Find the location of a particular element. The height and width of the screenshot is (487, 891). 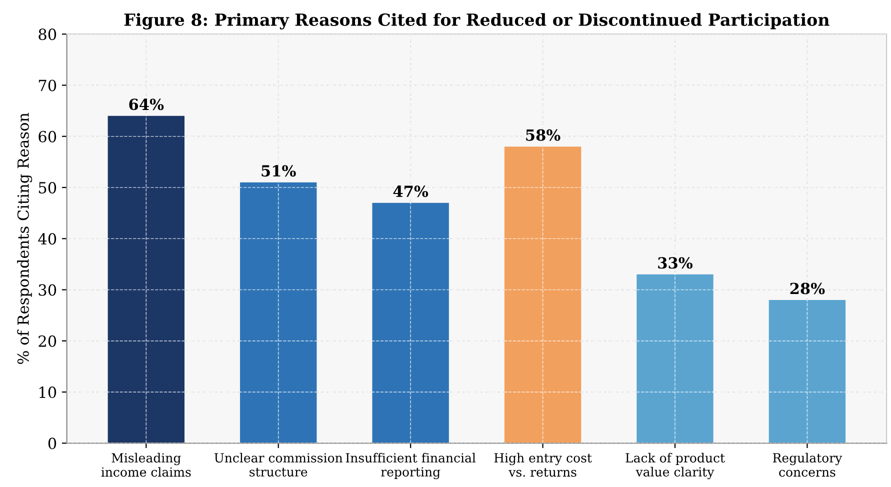

x-tick-label: Regulatory concerns is located at coordinates (807, 464).